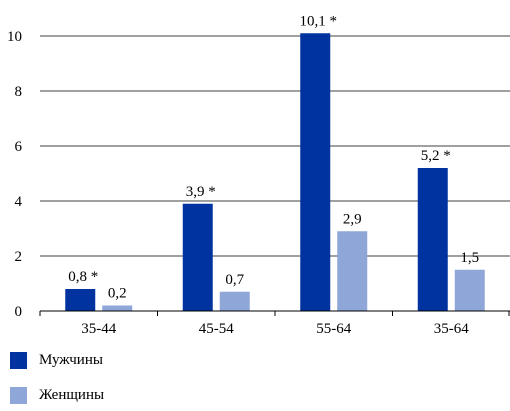 Image resolution: width=510 pixels, height=411 pixels. I want to click on y-axis-ticks: 0 2 4 6 8 10, so click(15, 174).